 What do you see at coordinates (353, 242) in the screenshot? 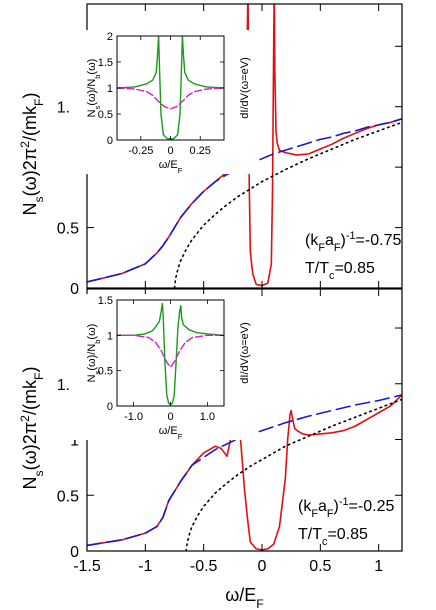
I see `parameter-label: (kFaF)-1=-0.75` at bounding box center [353, 242].